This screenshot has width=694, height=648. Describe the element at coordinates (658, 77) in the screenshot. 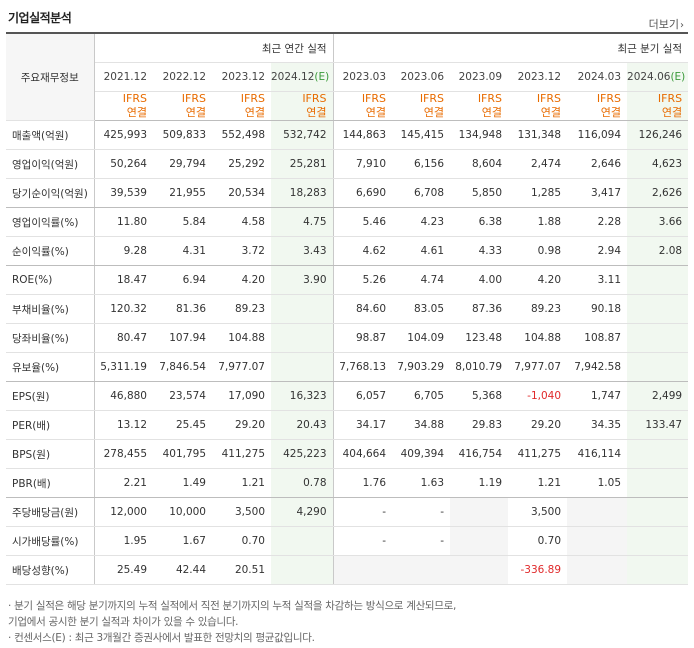

I see `period-header: 2024.06(E)` at that location.